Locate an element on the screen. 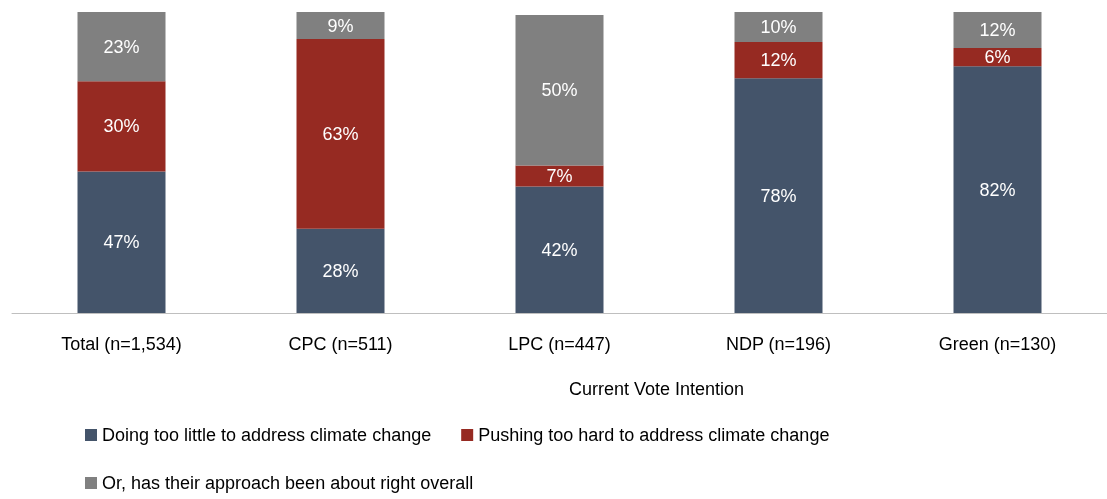 The width and height of the screenshot is (1107, 499). legend-label: Or, has their approach been about right overall is located at coordinates (288, 483).